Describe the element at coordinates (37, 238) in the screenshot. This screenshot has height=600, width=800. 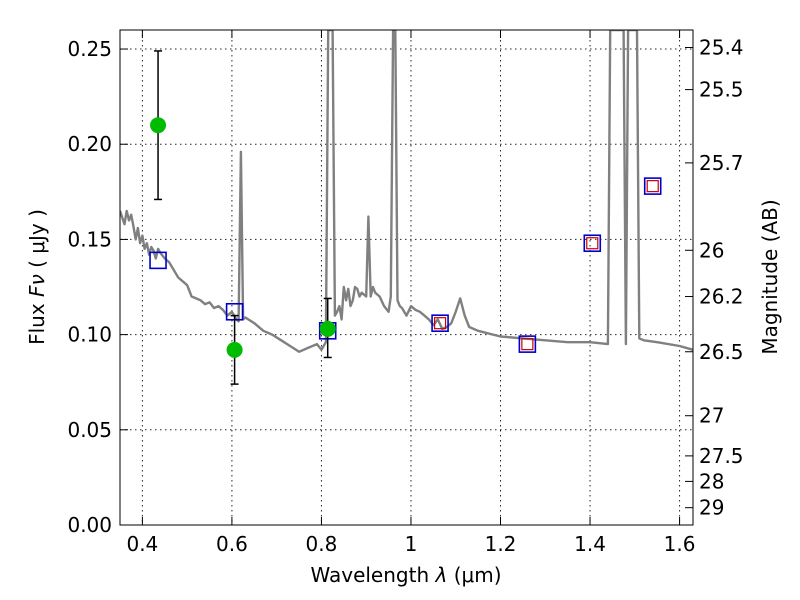
I see `y-axis-title-unit: ( μJy )` at that location.